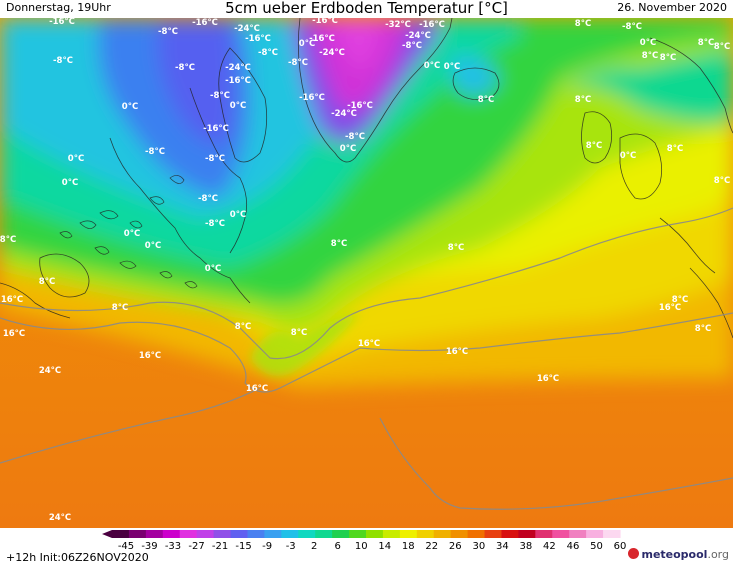  I want to click on valid-time: Donnerstag, 19Uhr, so click(58, 7).